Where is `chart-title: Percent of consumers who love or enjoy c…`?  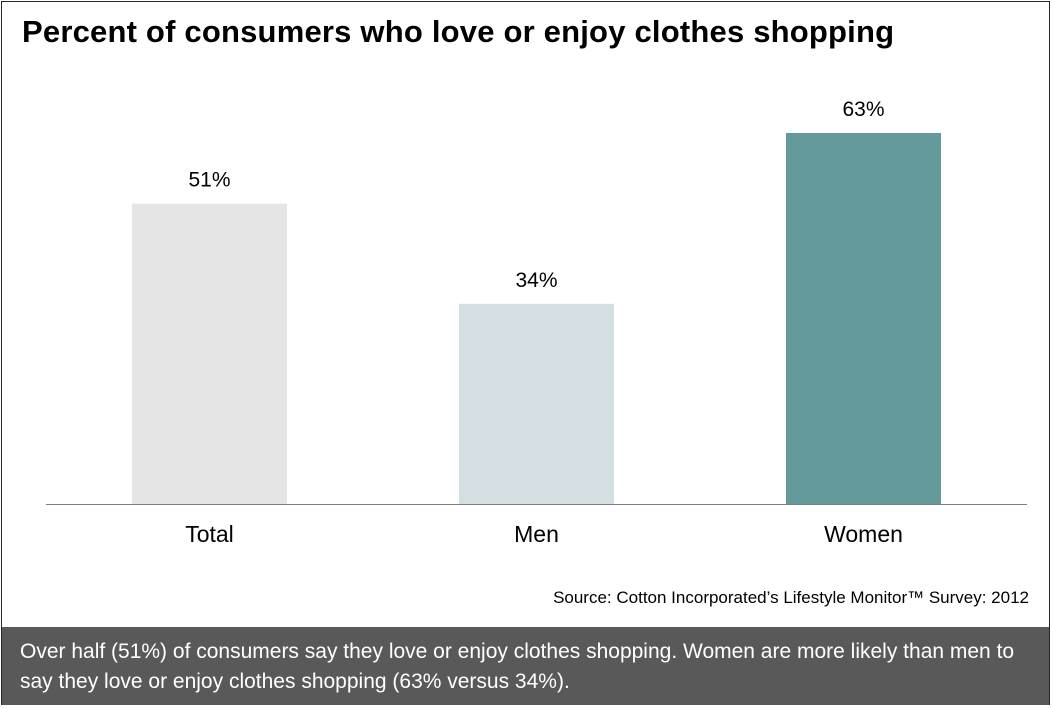
chart-title: Percent of consumers who love or enjoy c… is located at coordinates (458, 31).